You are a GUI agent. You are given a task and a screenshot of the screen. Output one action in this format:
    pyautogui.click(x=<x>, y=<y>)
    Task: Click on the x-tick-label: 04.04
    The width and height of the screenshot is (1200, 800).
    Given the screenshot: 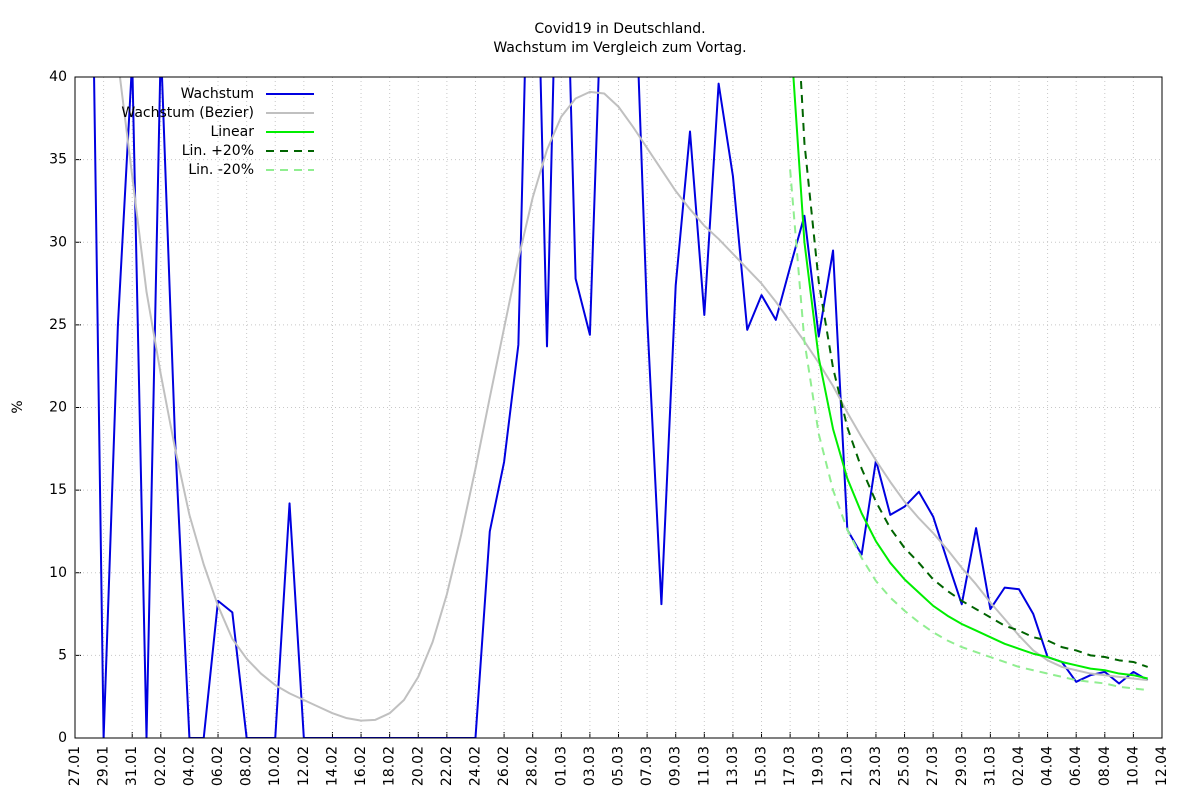 What is the action you would take?
    pyautogui.click(x=1048, y=766)
    